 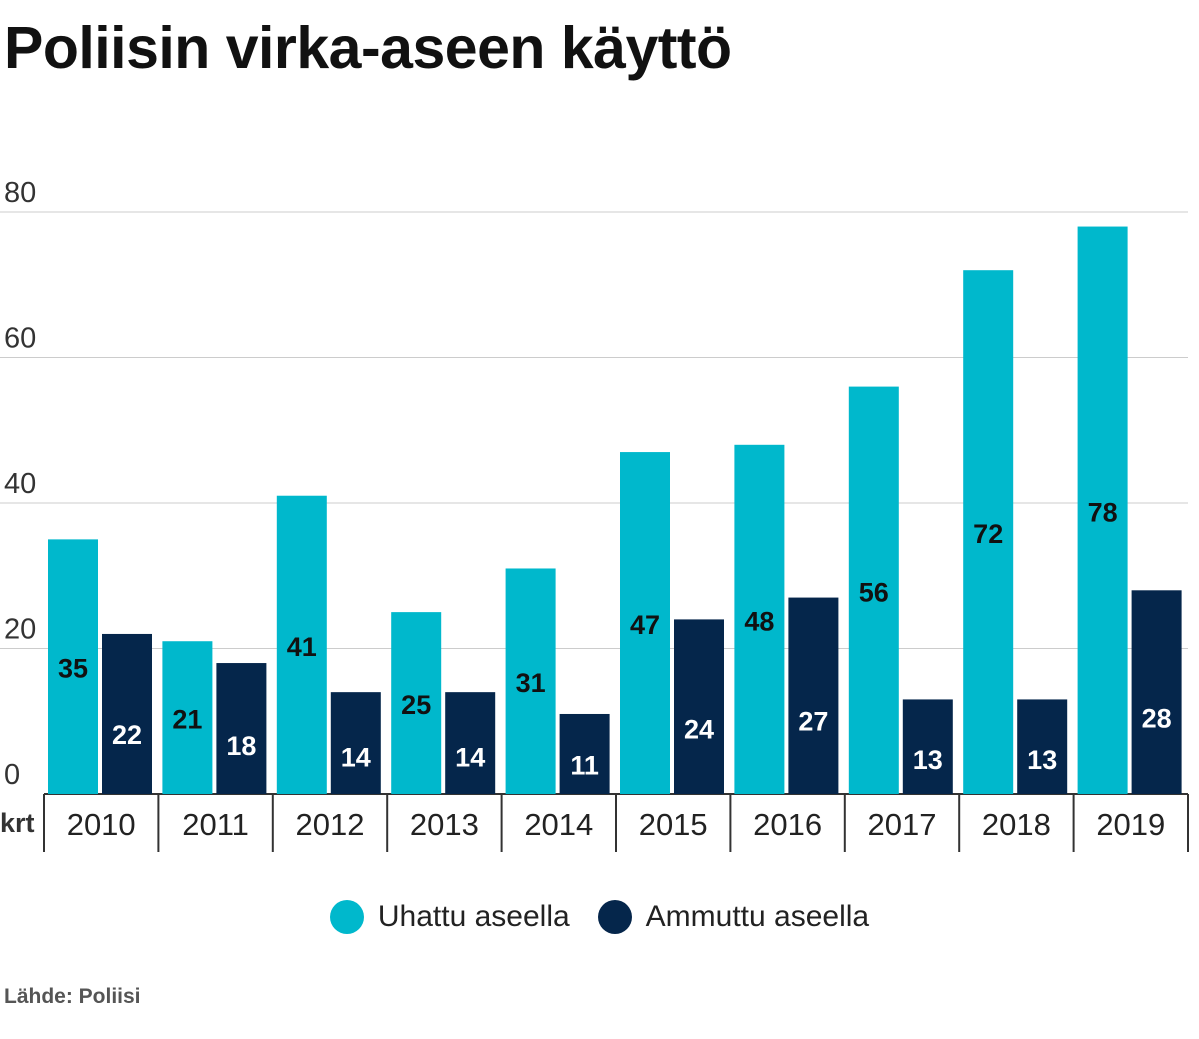 I want to click on bar-uhattu-2016, so click(x=759, y=619).